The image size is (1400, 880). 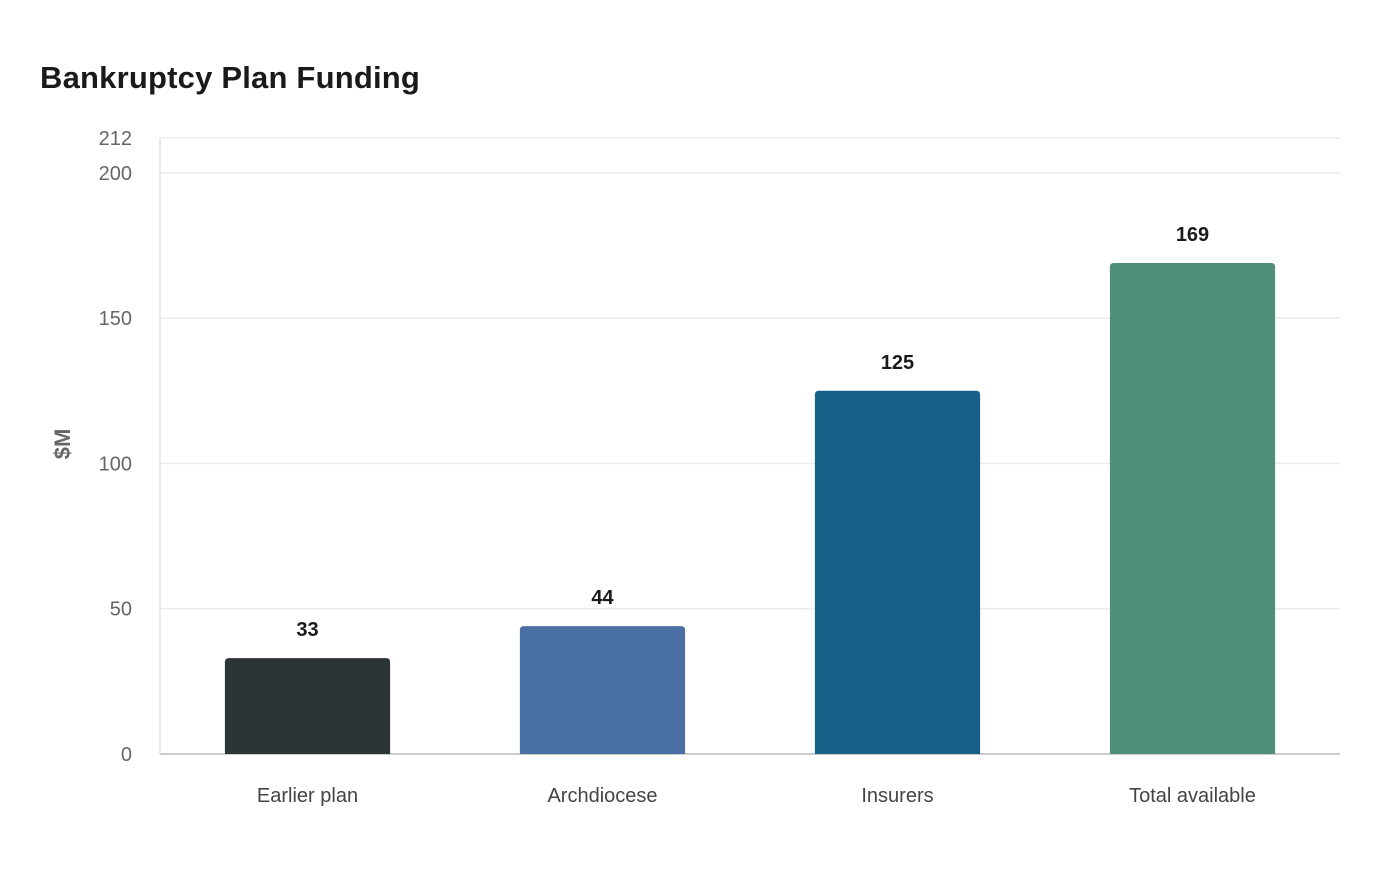 What do you see at coordinates (115, 174) in the screenshot?
I see `y-tick-label: 200` at bounding box center [115, 174].